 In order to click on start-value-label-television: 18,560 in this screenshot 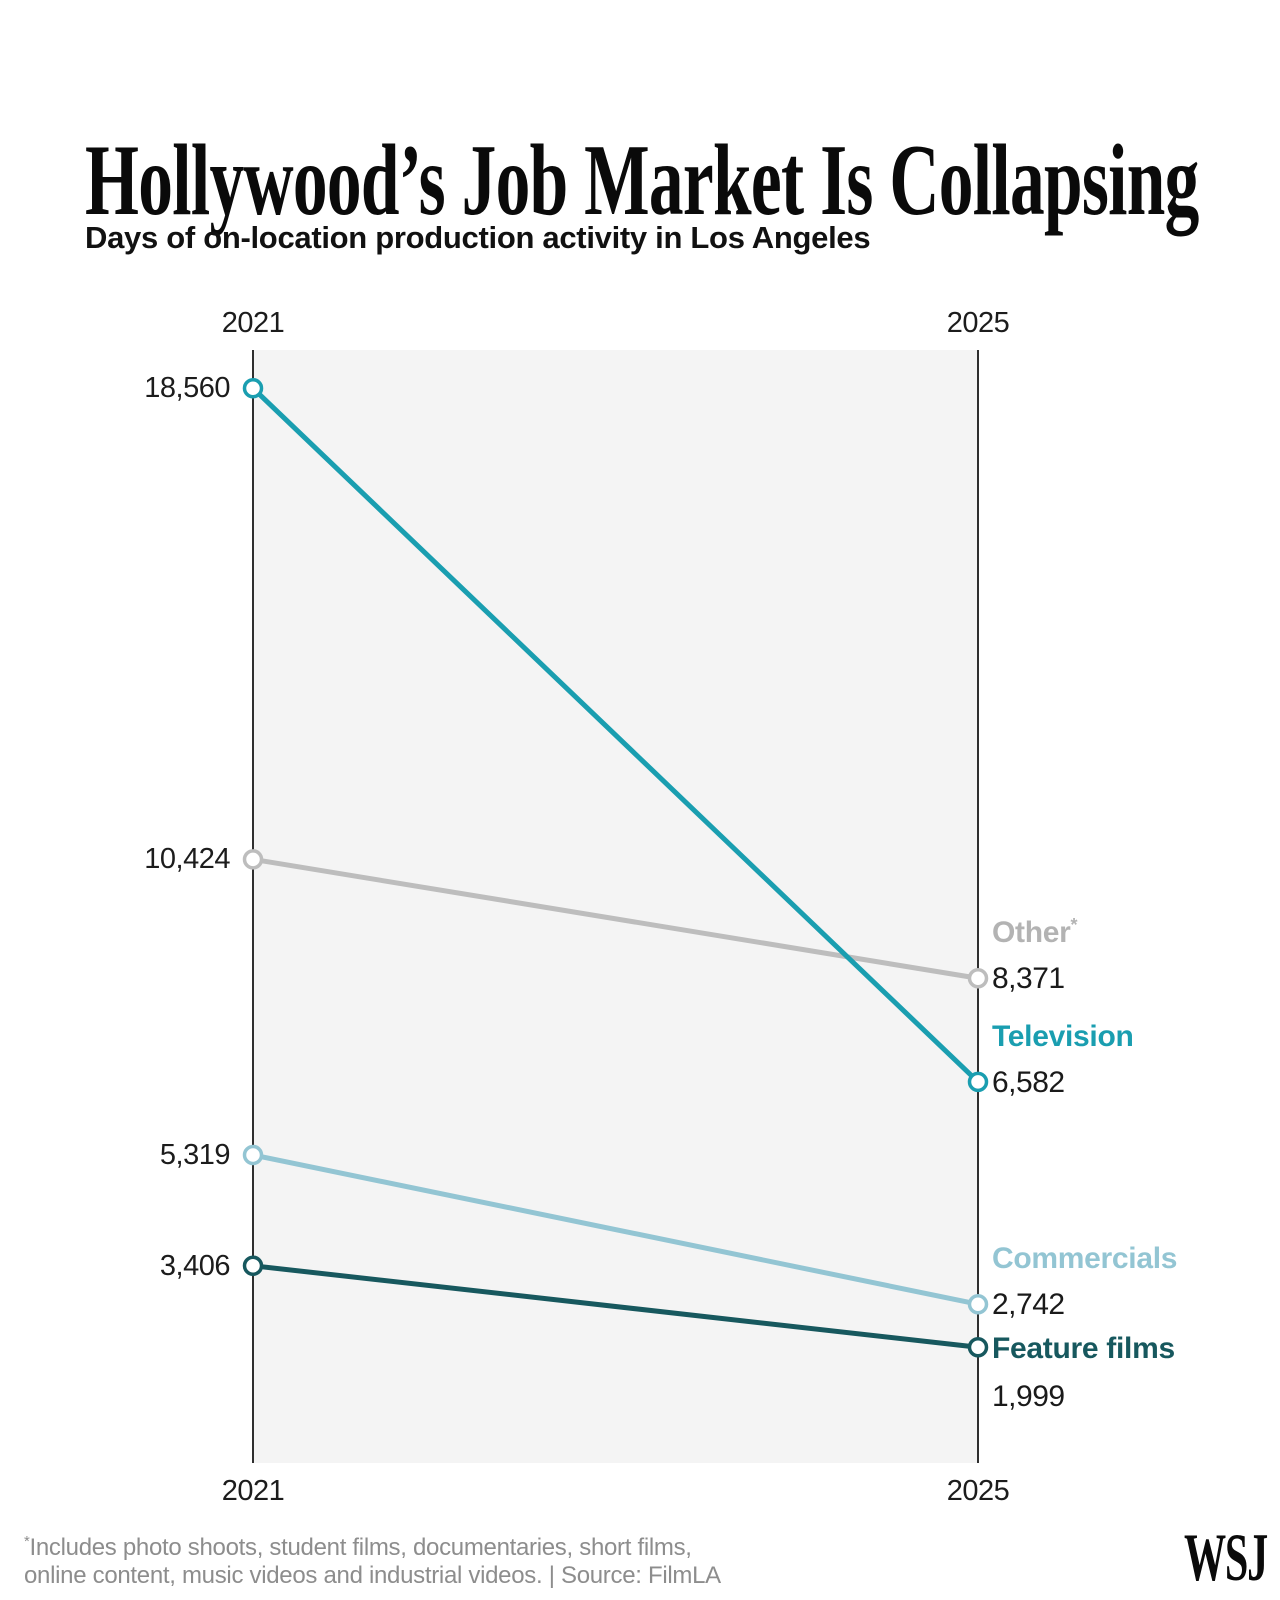, I will do `click(187, 388)`.